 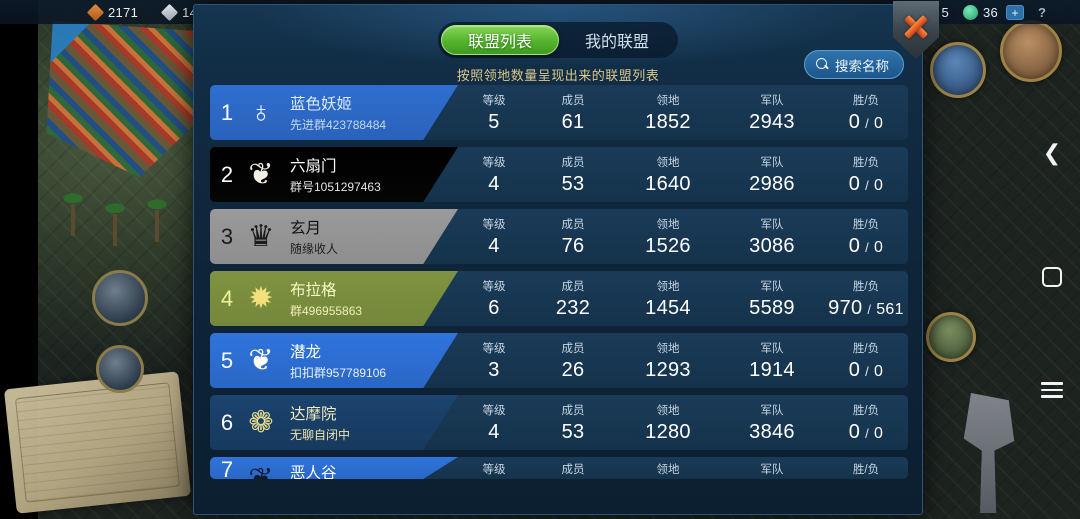 I want to click on stat-winloss: 胜/负, so click(x=866, y=468).